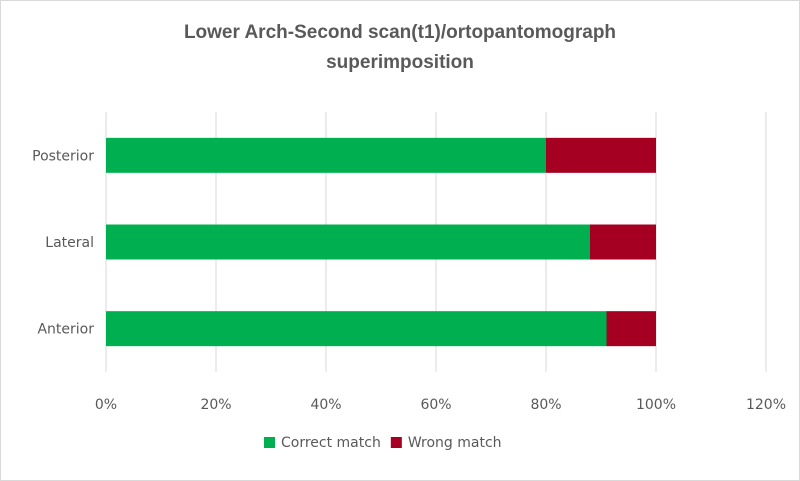 Image resolution: width=800 pixels, height=481 pixels. I want to click on category-label-lateral: Lateral, so click(69, 243).